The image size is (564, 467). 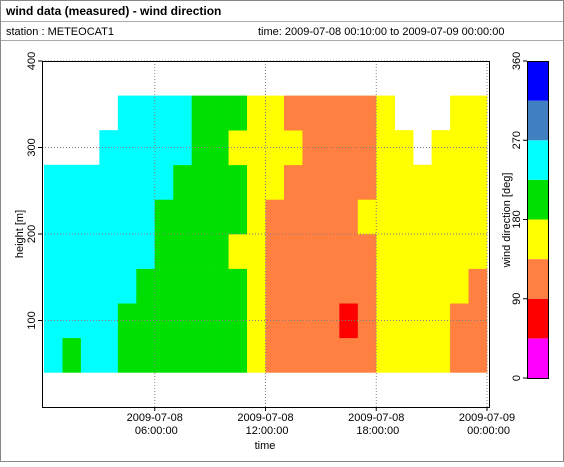 What do you see at coordinates (487, 424) in the screenshot?
I see `x-tick-label: 2009-07-09 00:00:00` at bounding box center [487, 424].